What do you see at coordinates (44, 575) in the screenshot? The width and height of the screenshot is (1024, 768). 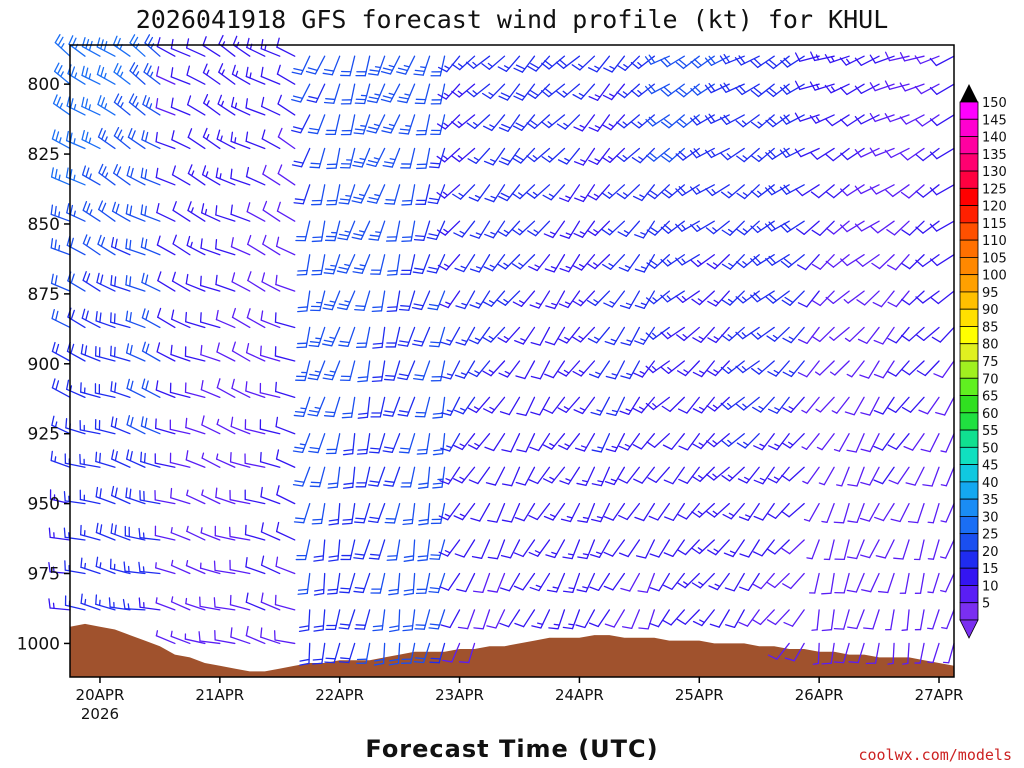 I see `y-tick-label: 975` at bounding box center [44, 575].